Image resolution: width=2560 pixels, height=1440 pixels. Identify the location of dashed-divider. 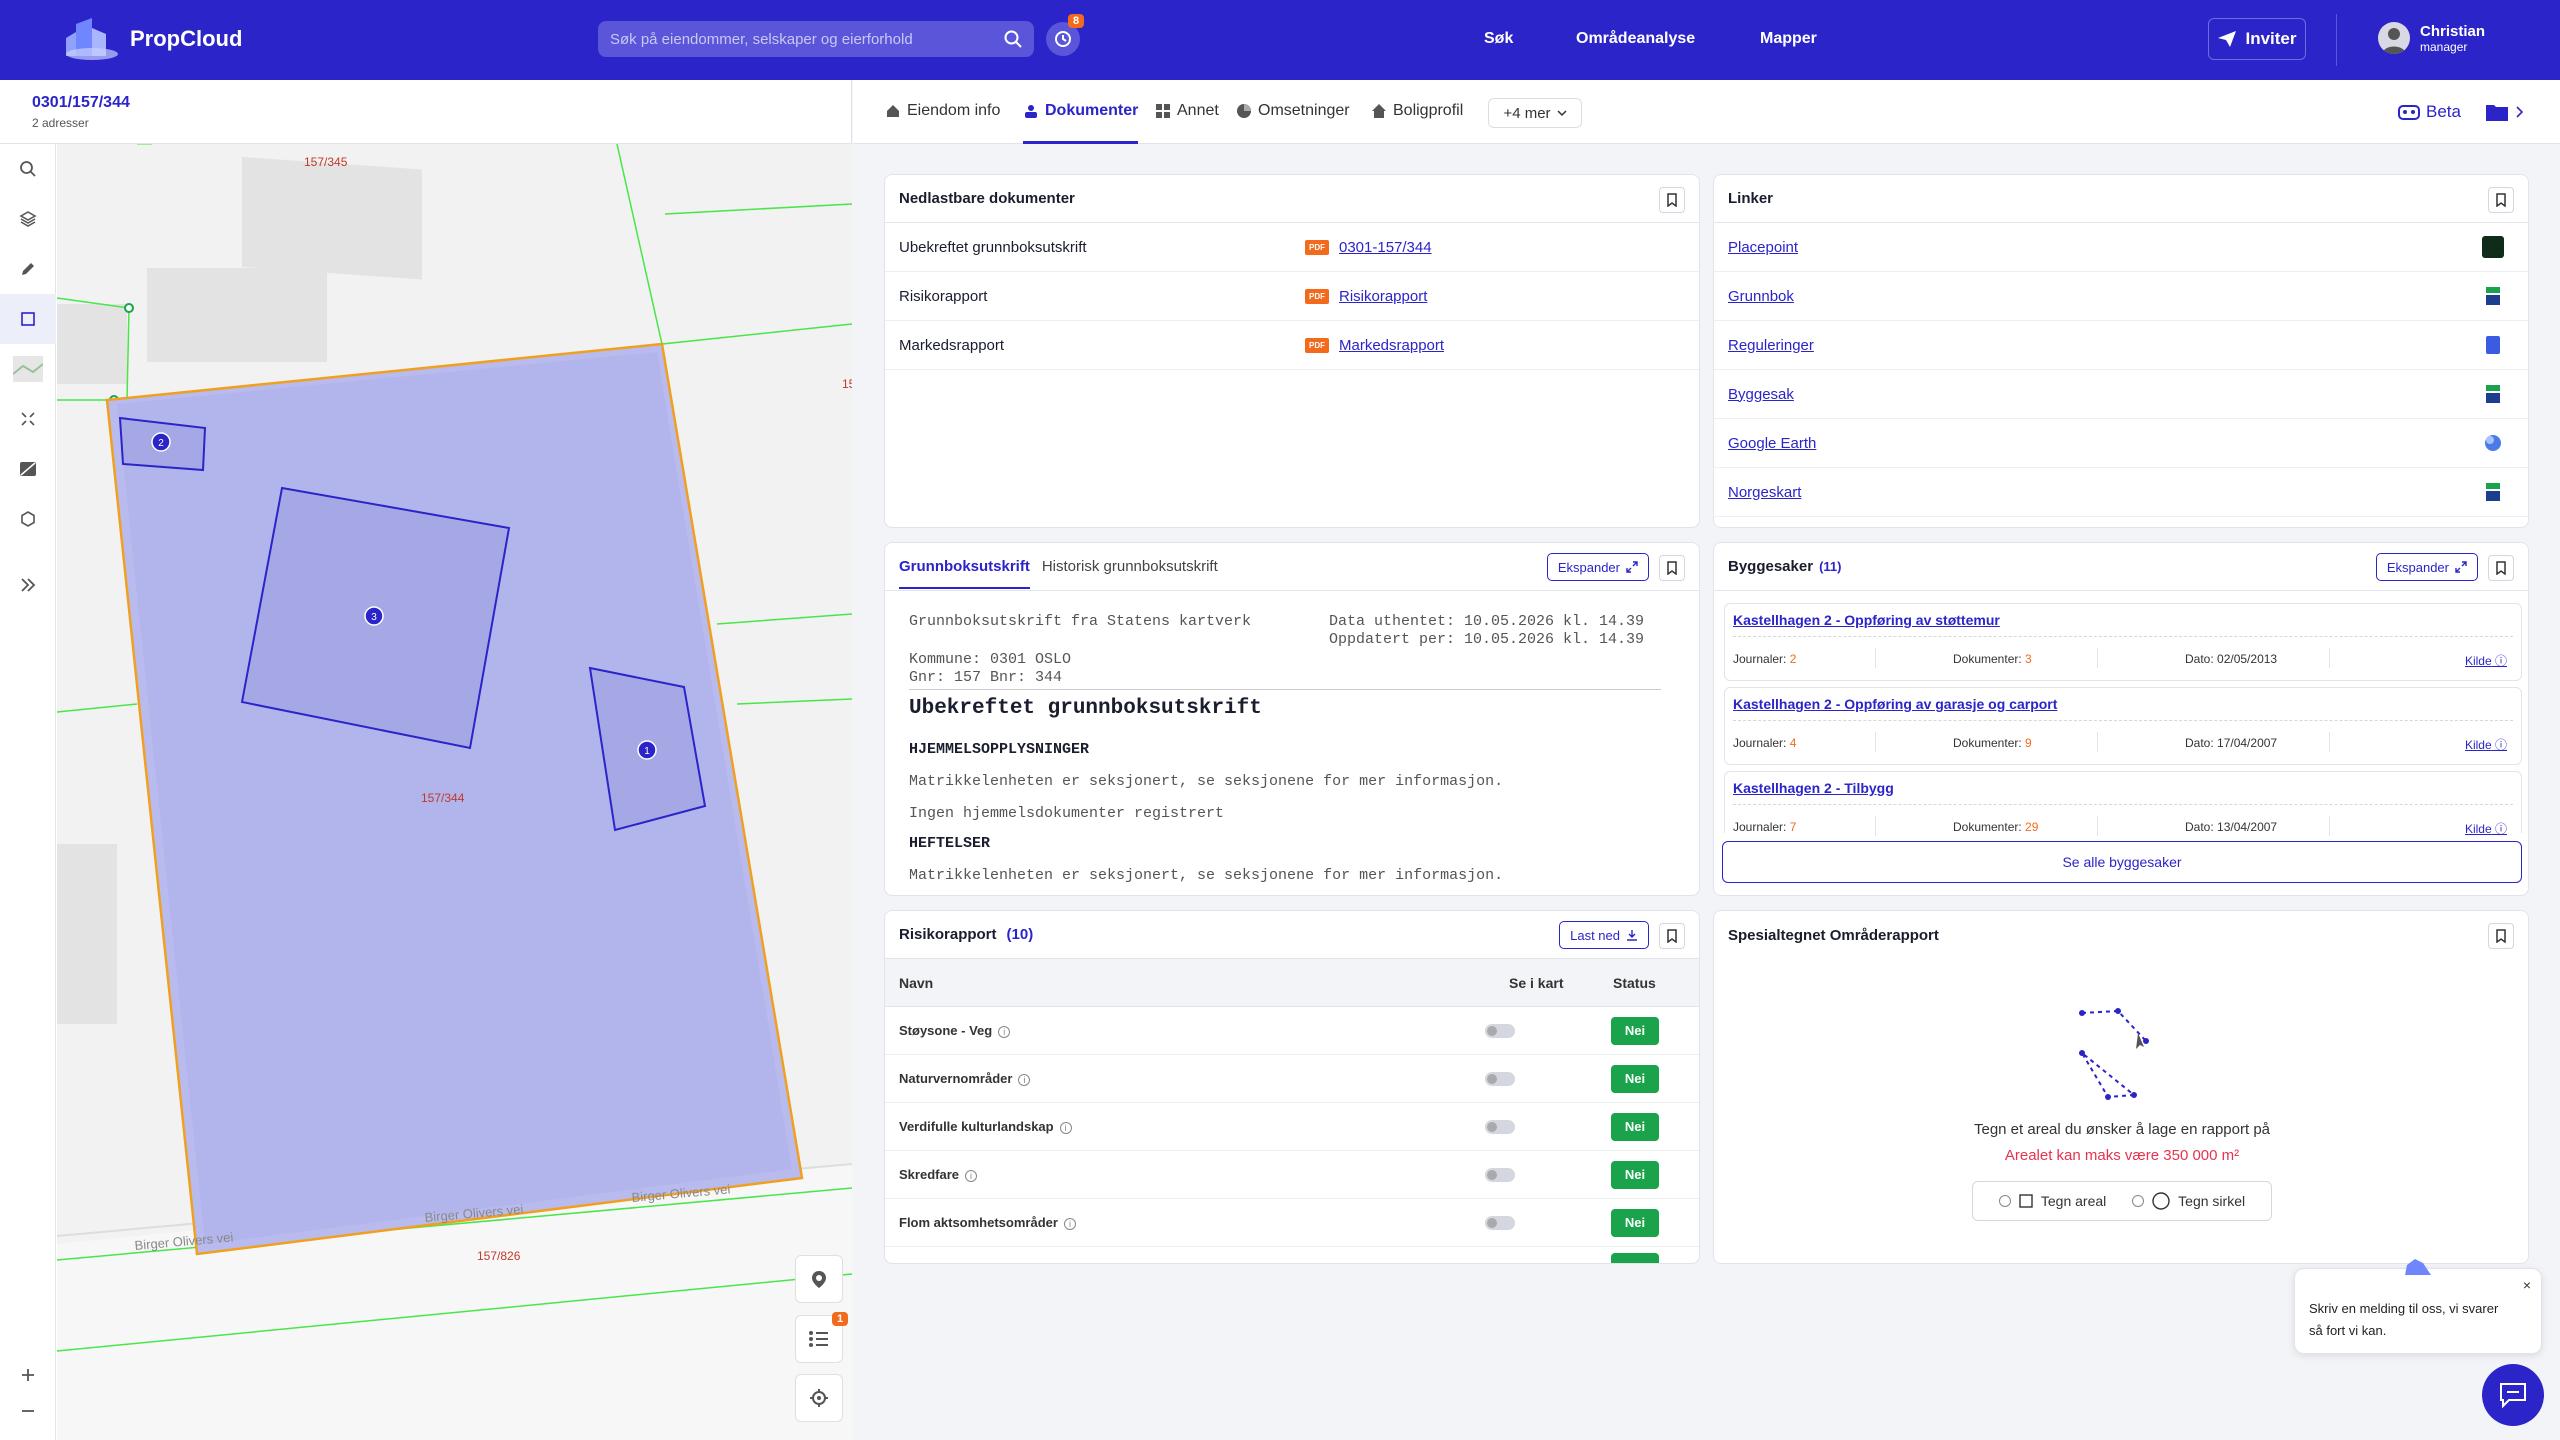
(2123, 720).